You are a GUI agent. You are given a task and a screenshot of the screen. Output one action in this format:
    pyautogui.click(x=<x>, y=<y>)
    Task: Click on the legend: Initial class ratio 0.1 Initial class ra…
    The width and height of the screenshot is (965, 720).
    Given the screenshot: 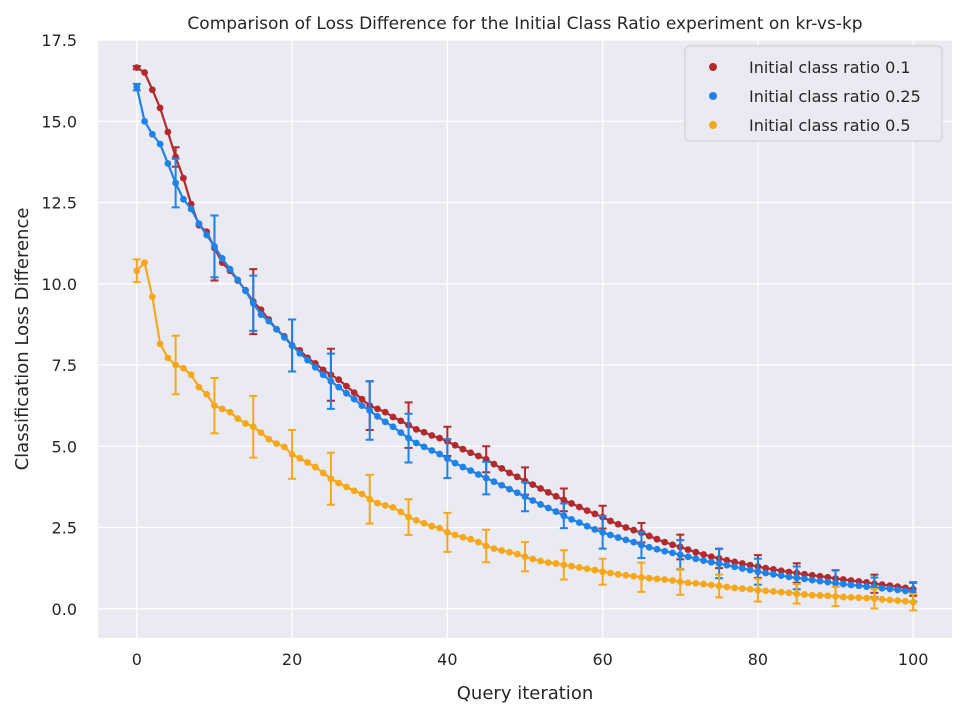 What is the action you would take?
    pyautogui.click(x=813, y=93)
    